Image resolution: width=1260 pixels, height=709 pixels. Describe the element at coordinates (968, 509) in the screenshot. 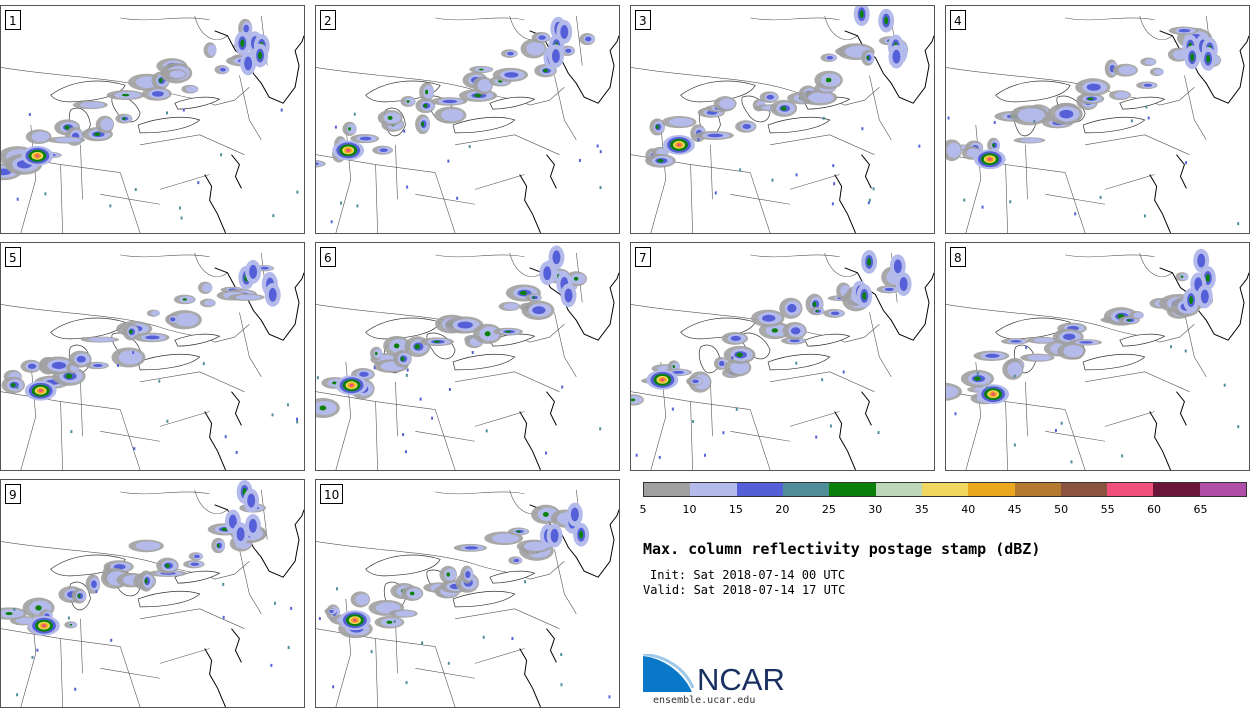

I see `colorbar-tick: 40` at that location.